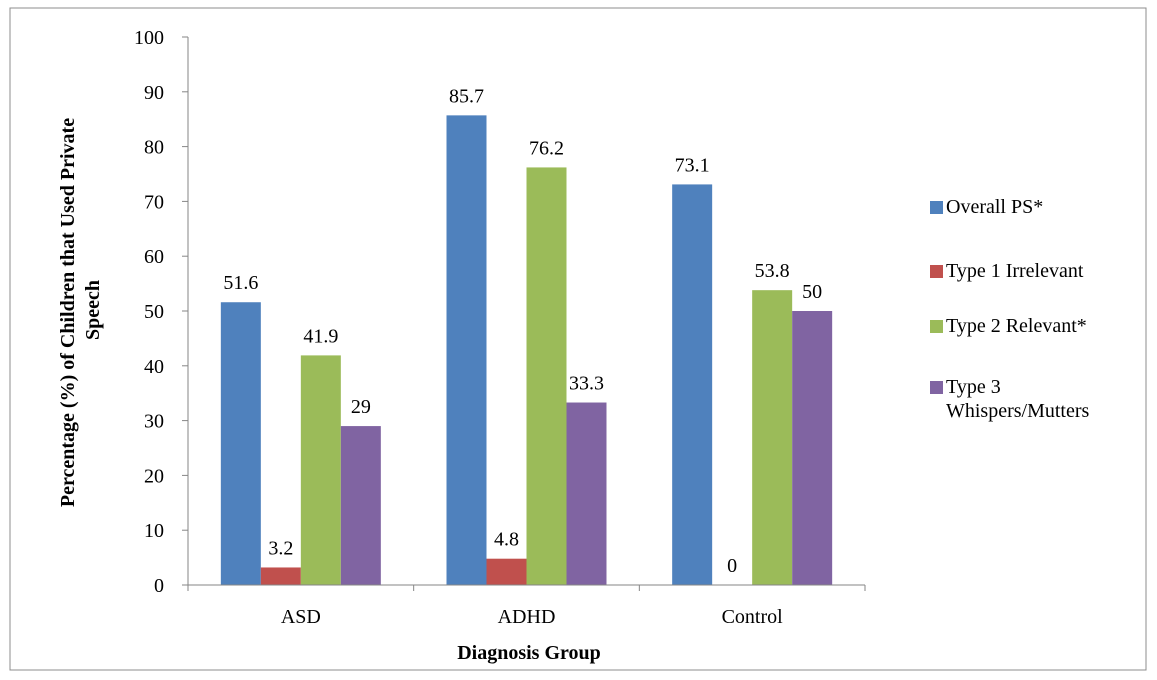 This screenshot has height=680, width=1157. What do you see at coordinates (692, 165) in the screenshot?
I see `data-label: 73.1` at bounding box center [692, 165].